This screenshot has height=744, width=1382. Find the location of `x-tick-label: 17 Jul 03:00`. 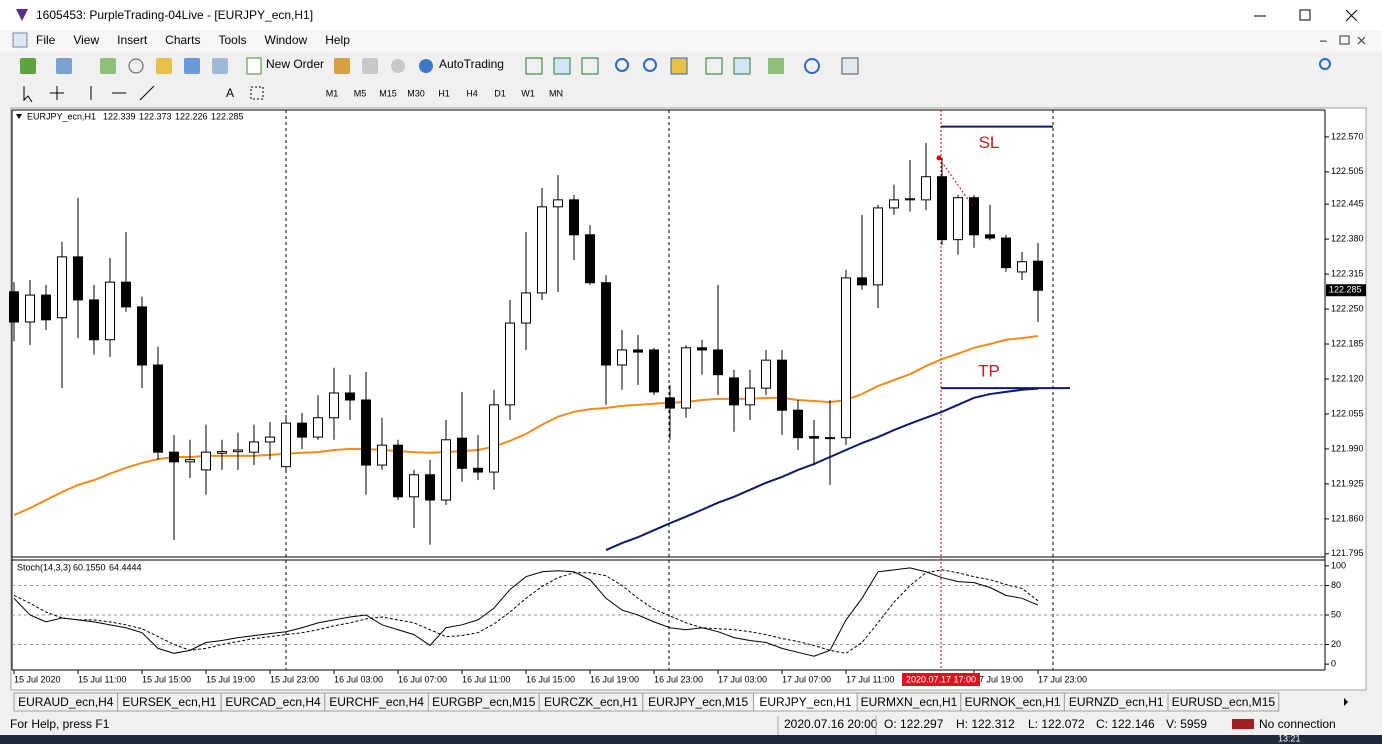

x-tick-label: 17 Jul 03:00 is located at coordinates (742, 679).